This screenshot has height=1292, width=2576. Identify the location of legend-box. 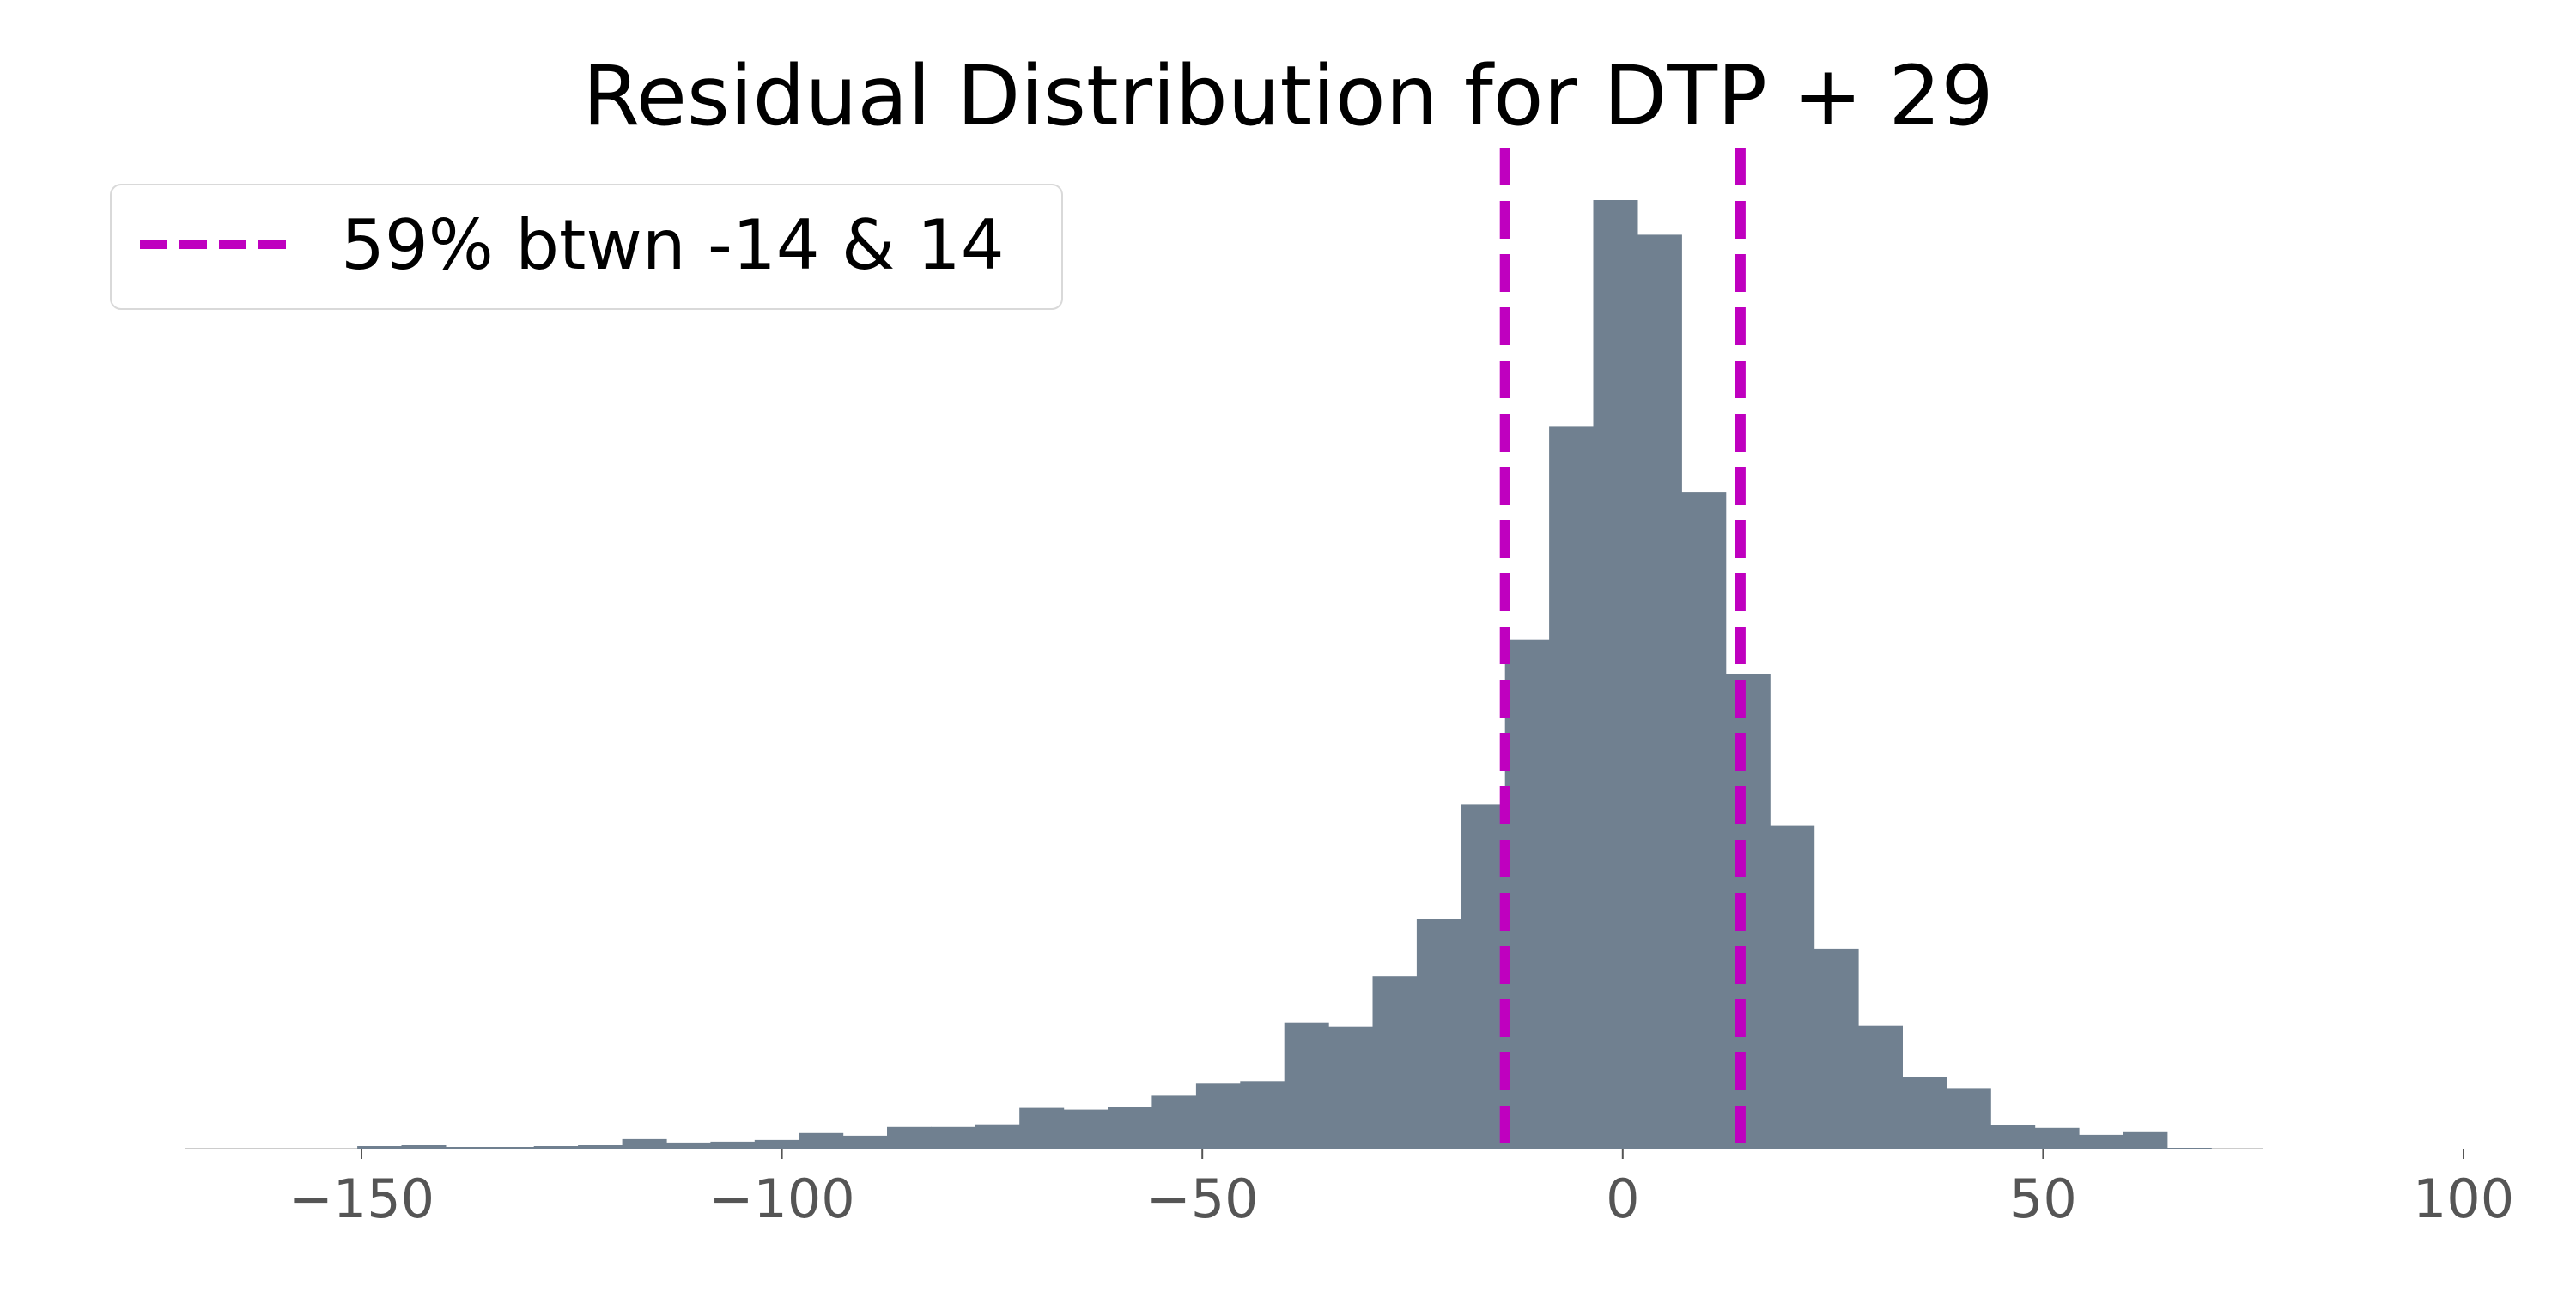
(587, 247).